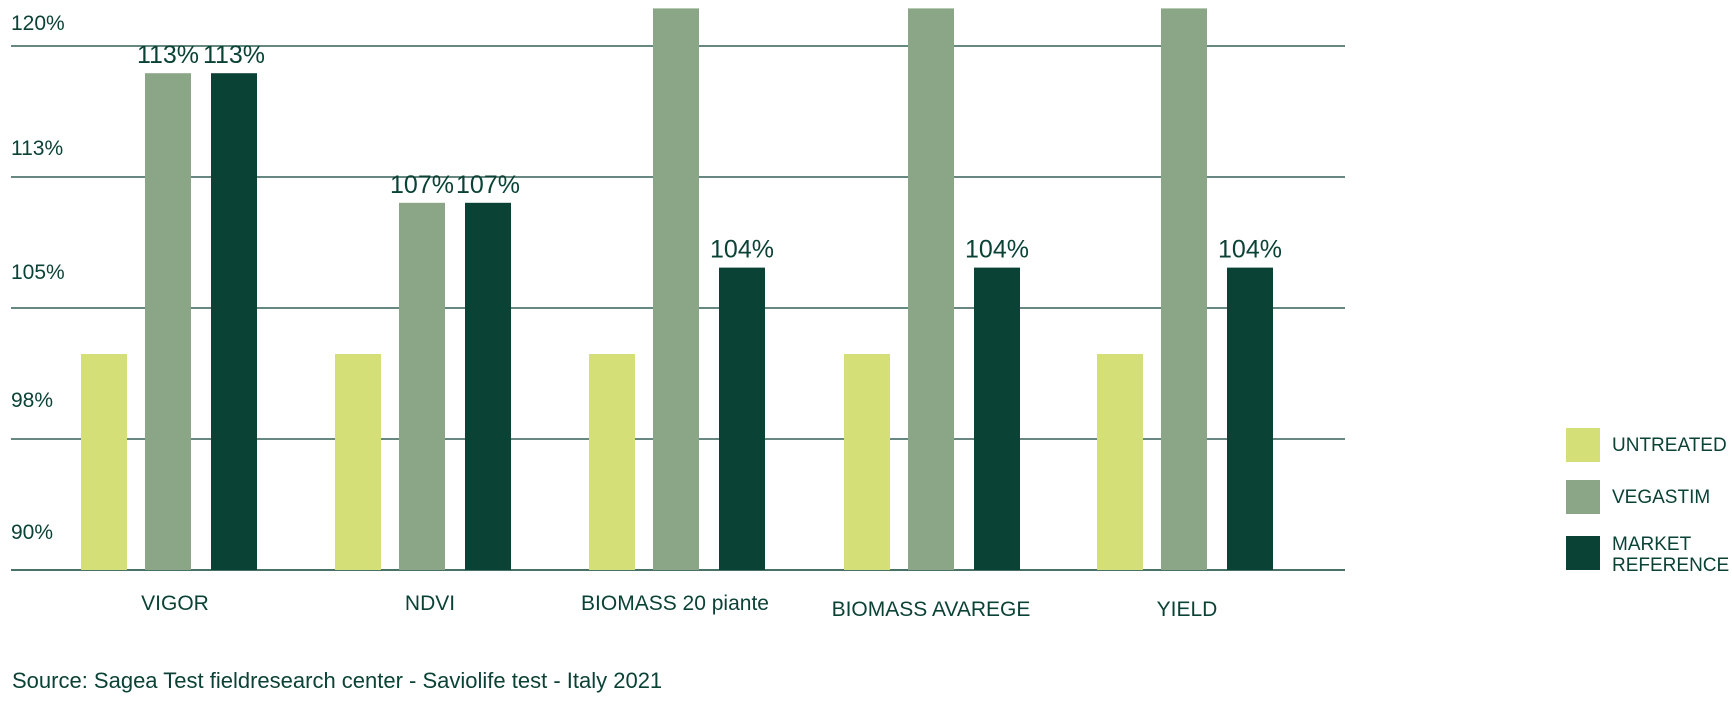 Image resolution: width=1732 pixels, height=702 pixels. Describe the element at coordinates (430, 603) in the screenshot. I see `x-category-label: NDVI` at that location.